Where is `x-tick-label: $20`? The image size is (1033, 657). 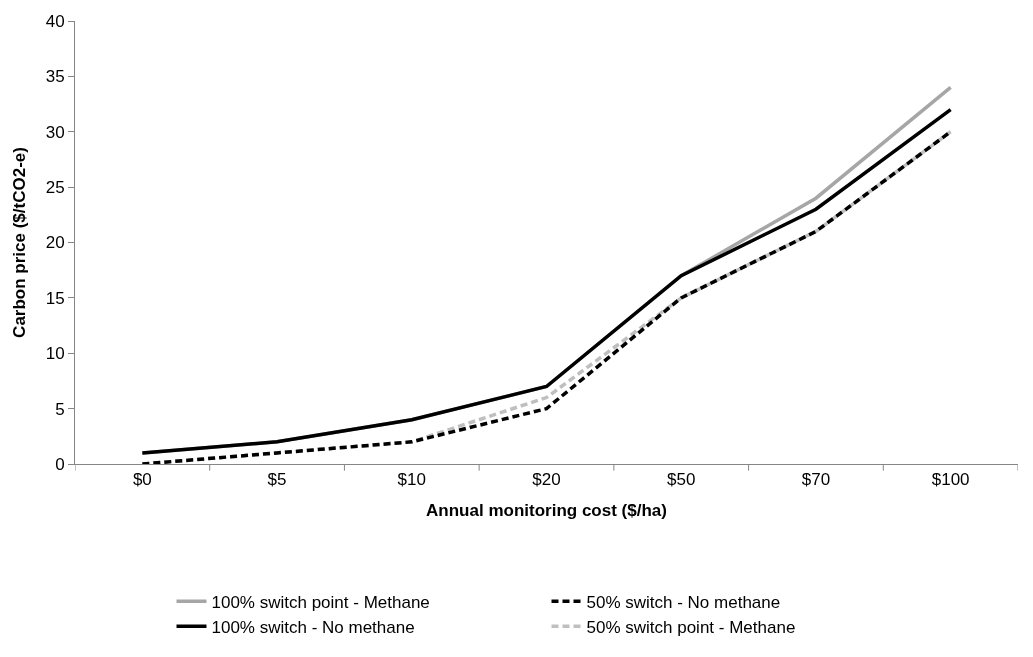 x-tick-label: $20 is located at coordinates (546, 480).